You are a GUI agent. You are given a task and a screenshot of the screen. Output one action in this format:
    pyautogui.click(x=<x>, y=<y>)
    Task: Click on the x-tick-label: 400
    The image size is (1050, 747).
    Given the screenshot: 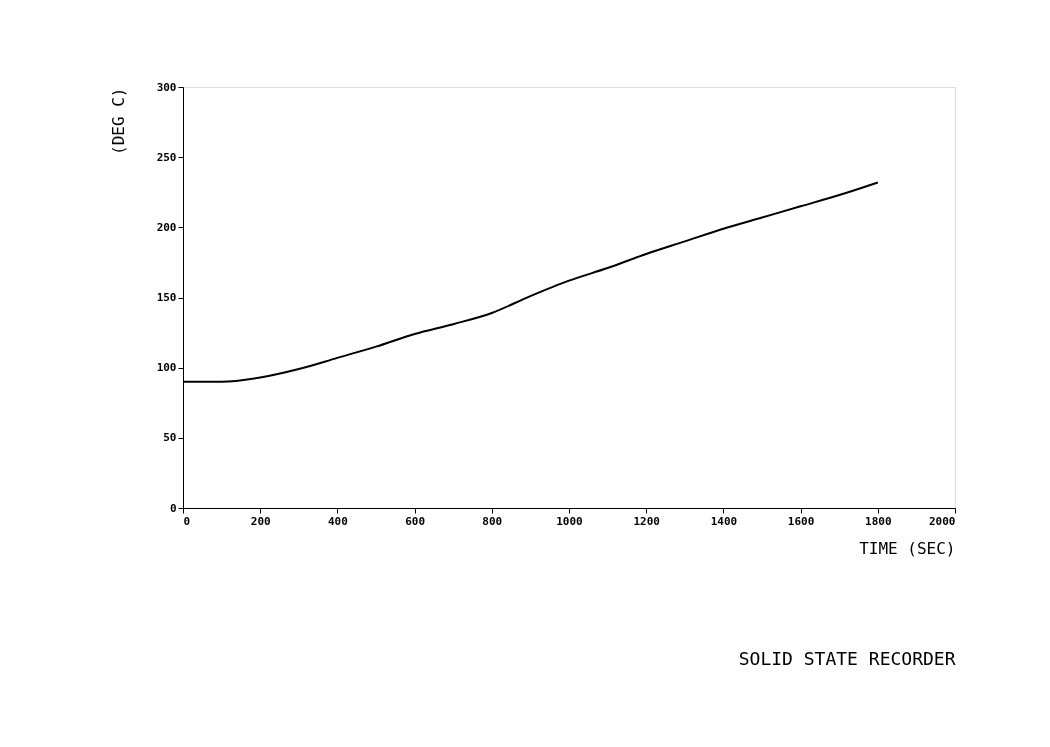 What is the action you would take?
    pyautogui.click(x=337, y=521)
    